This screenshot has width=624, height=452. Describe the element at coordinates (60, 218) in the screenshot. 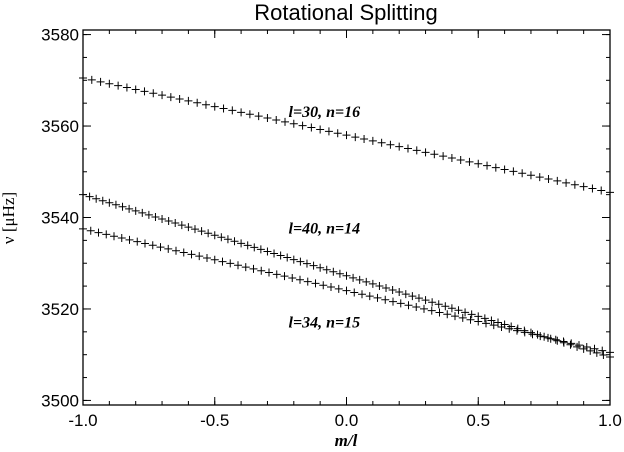

I see `y-tick-label: 3540` at that location.